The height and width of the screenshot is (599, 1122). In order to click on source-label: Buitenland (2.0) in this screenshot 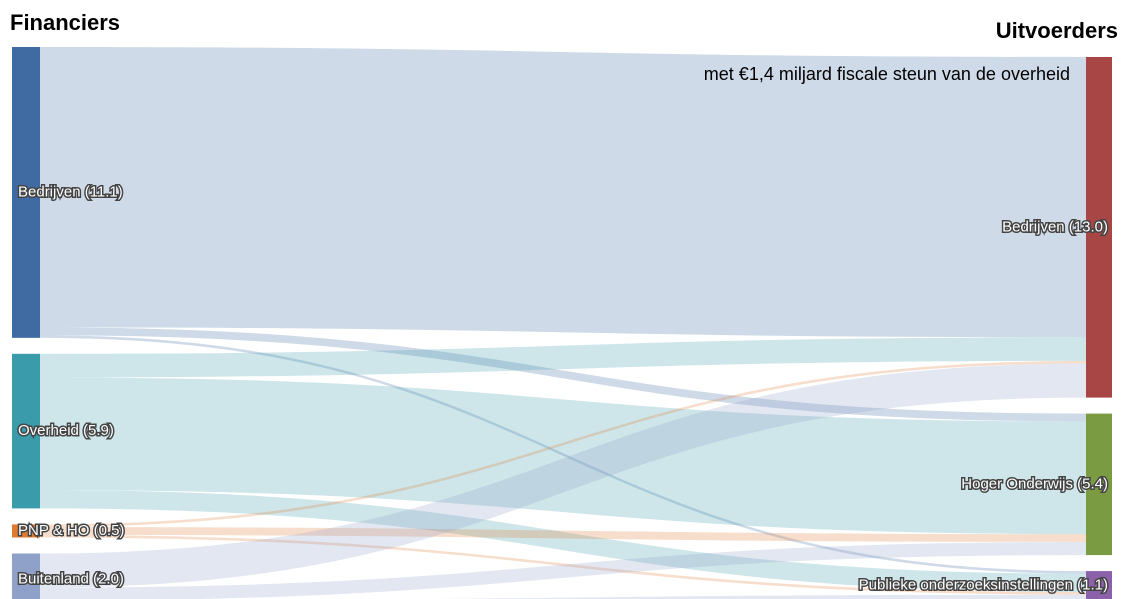, I will do `click(71, 579)`.